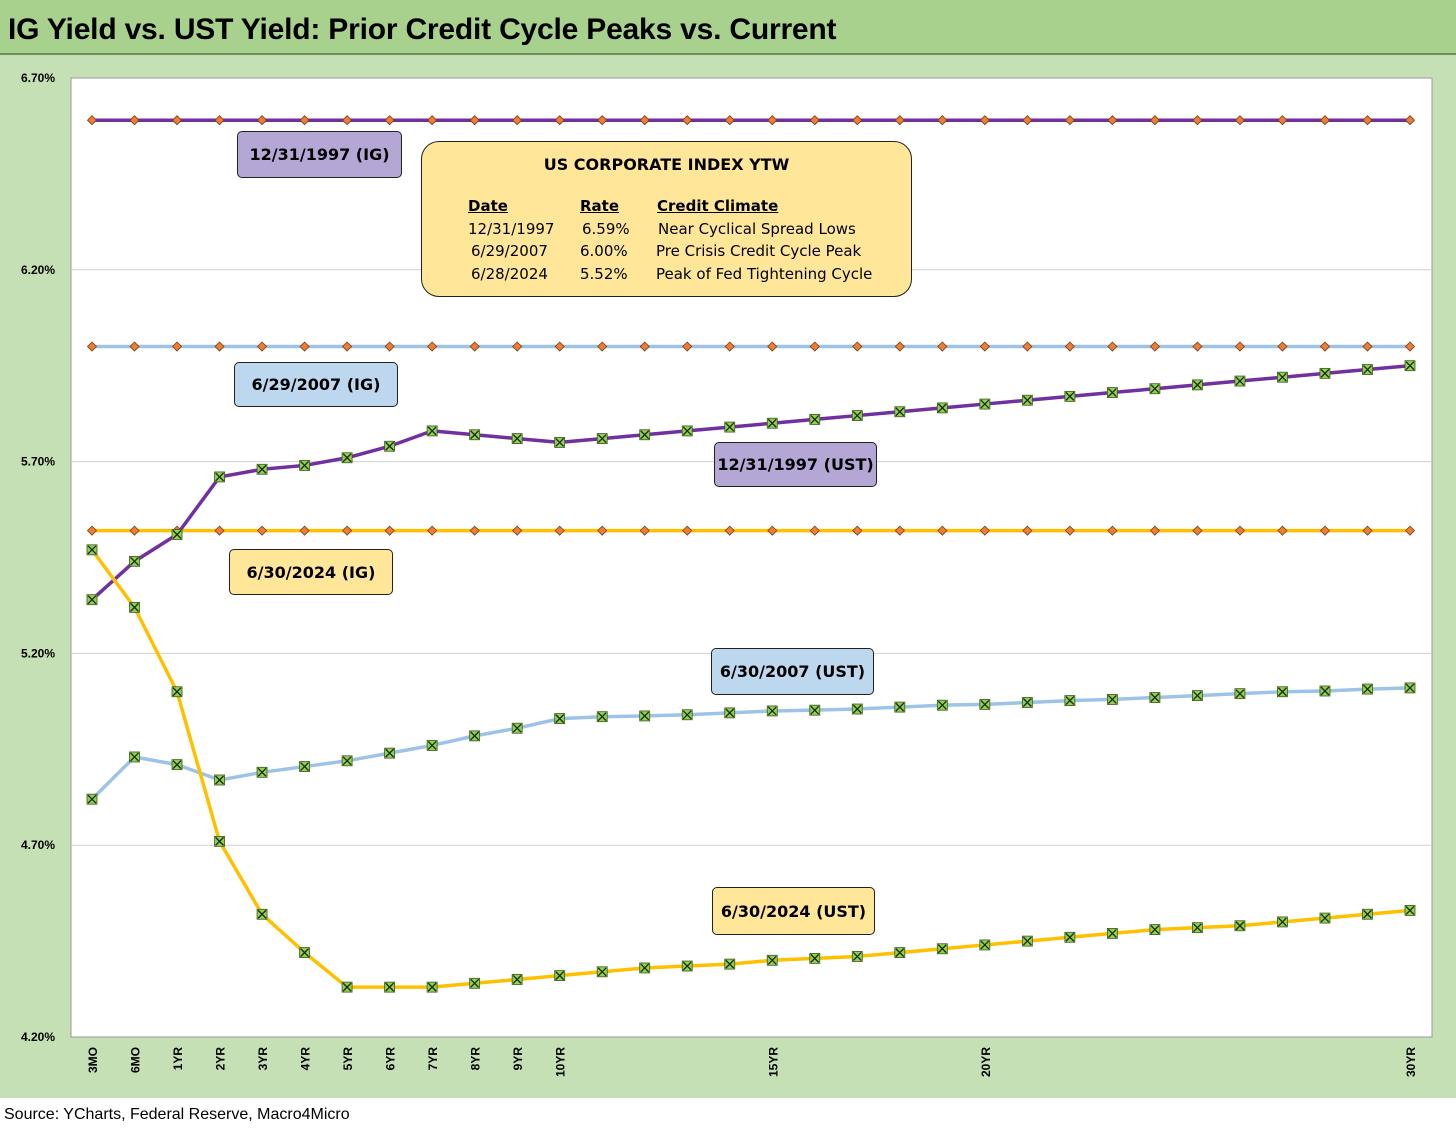 The height and width of the screenshot is (1133, 1456). I want to click on x-tick-label: 3MO, so click(93, 1060).